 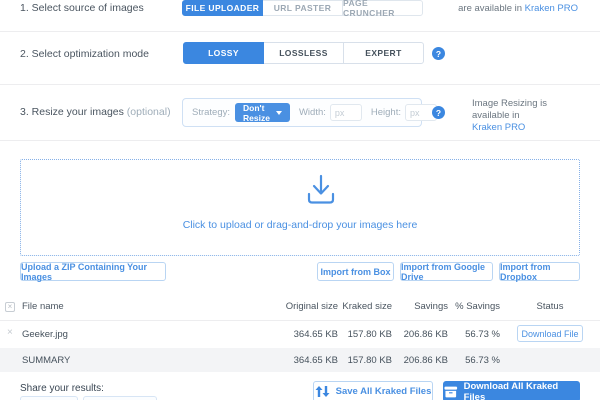 I want to click on width-label: Width:, so click(x=312, y=112).